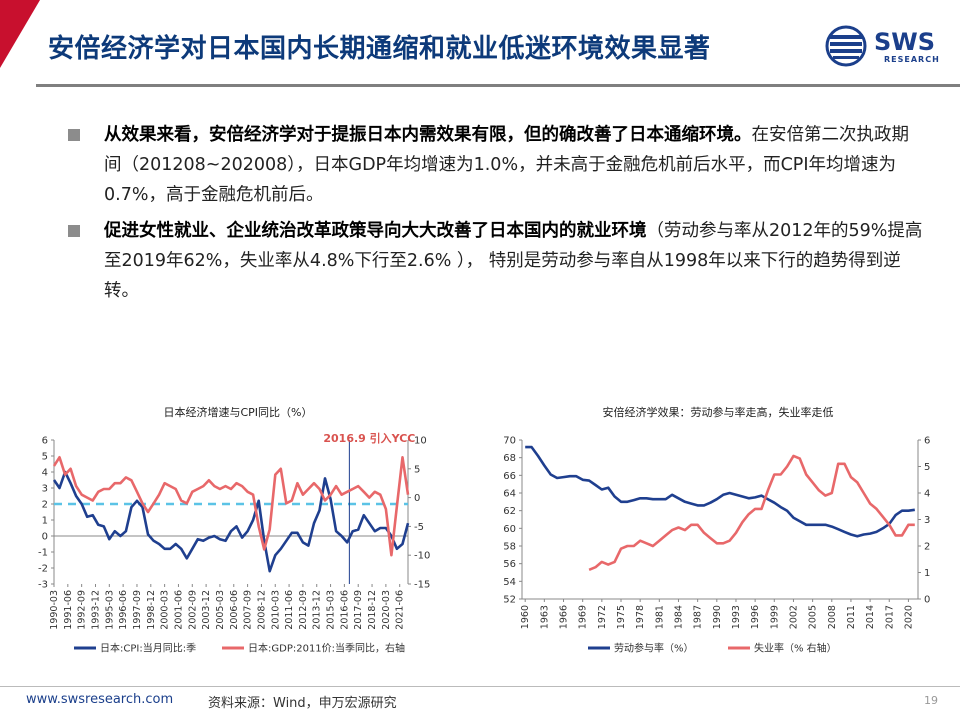 This screenshot has width=960, height=720. What do you see at coordinates (43, 569) in the screenshot?
I see `y-tick-label-left: -2` at bounding box center [43, 569].